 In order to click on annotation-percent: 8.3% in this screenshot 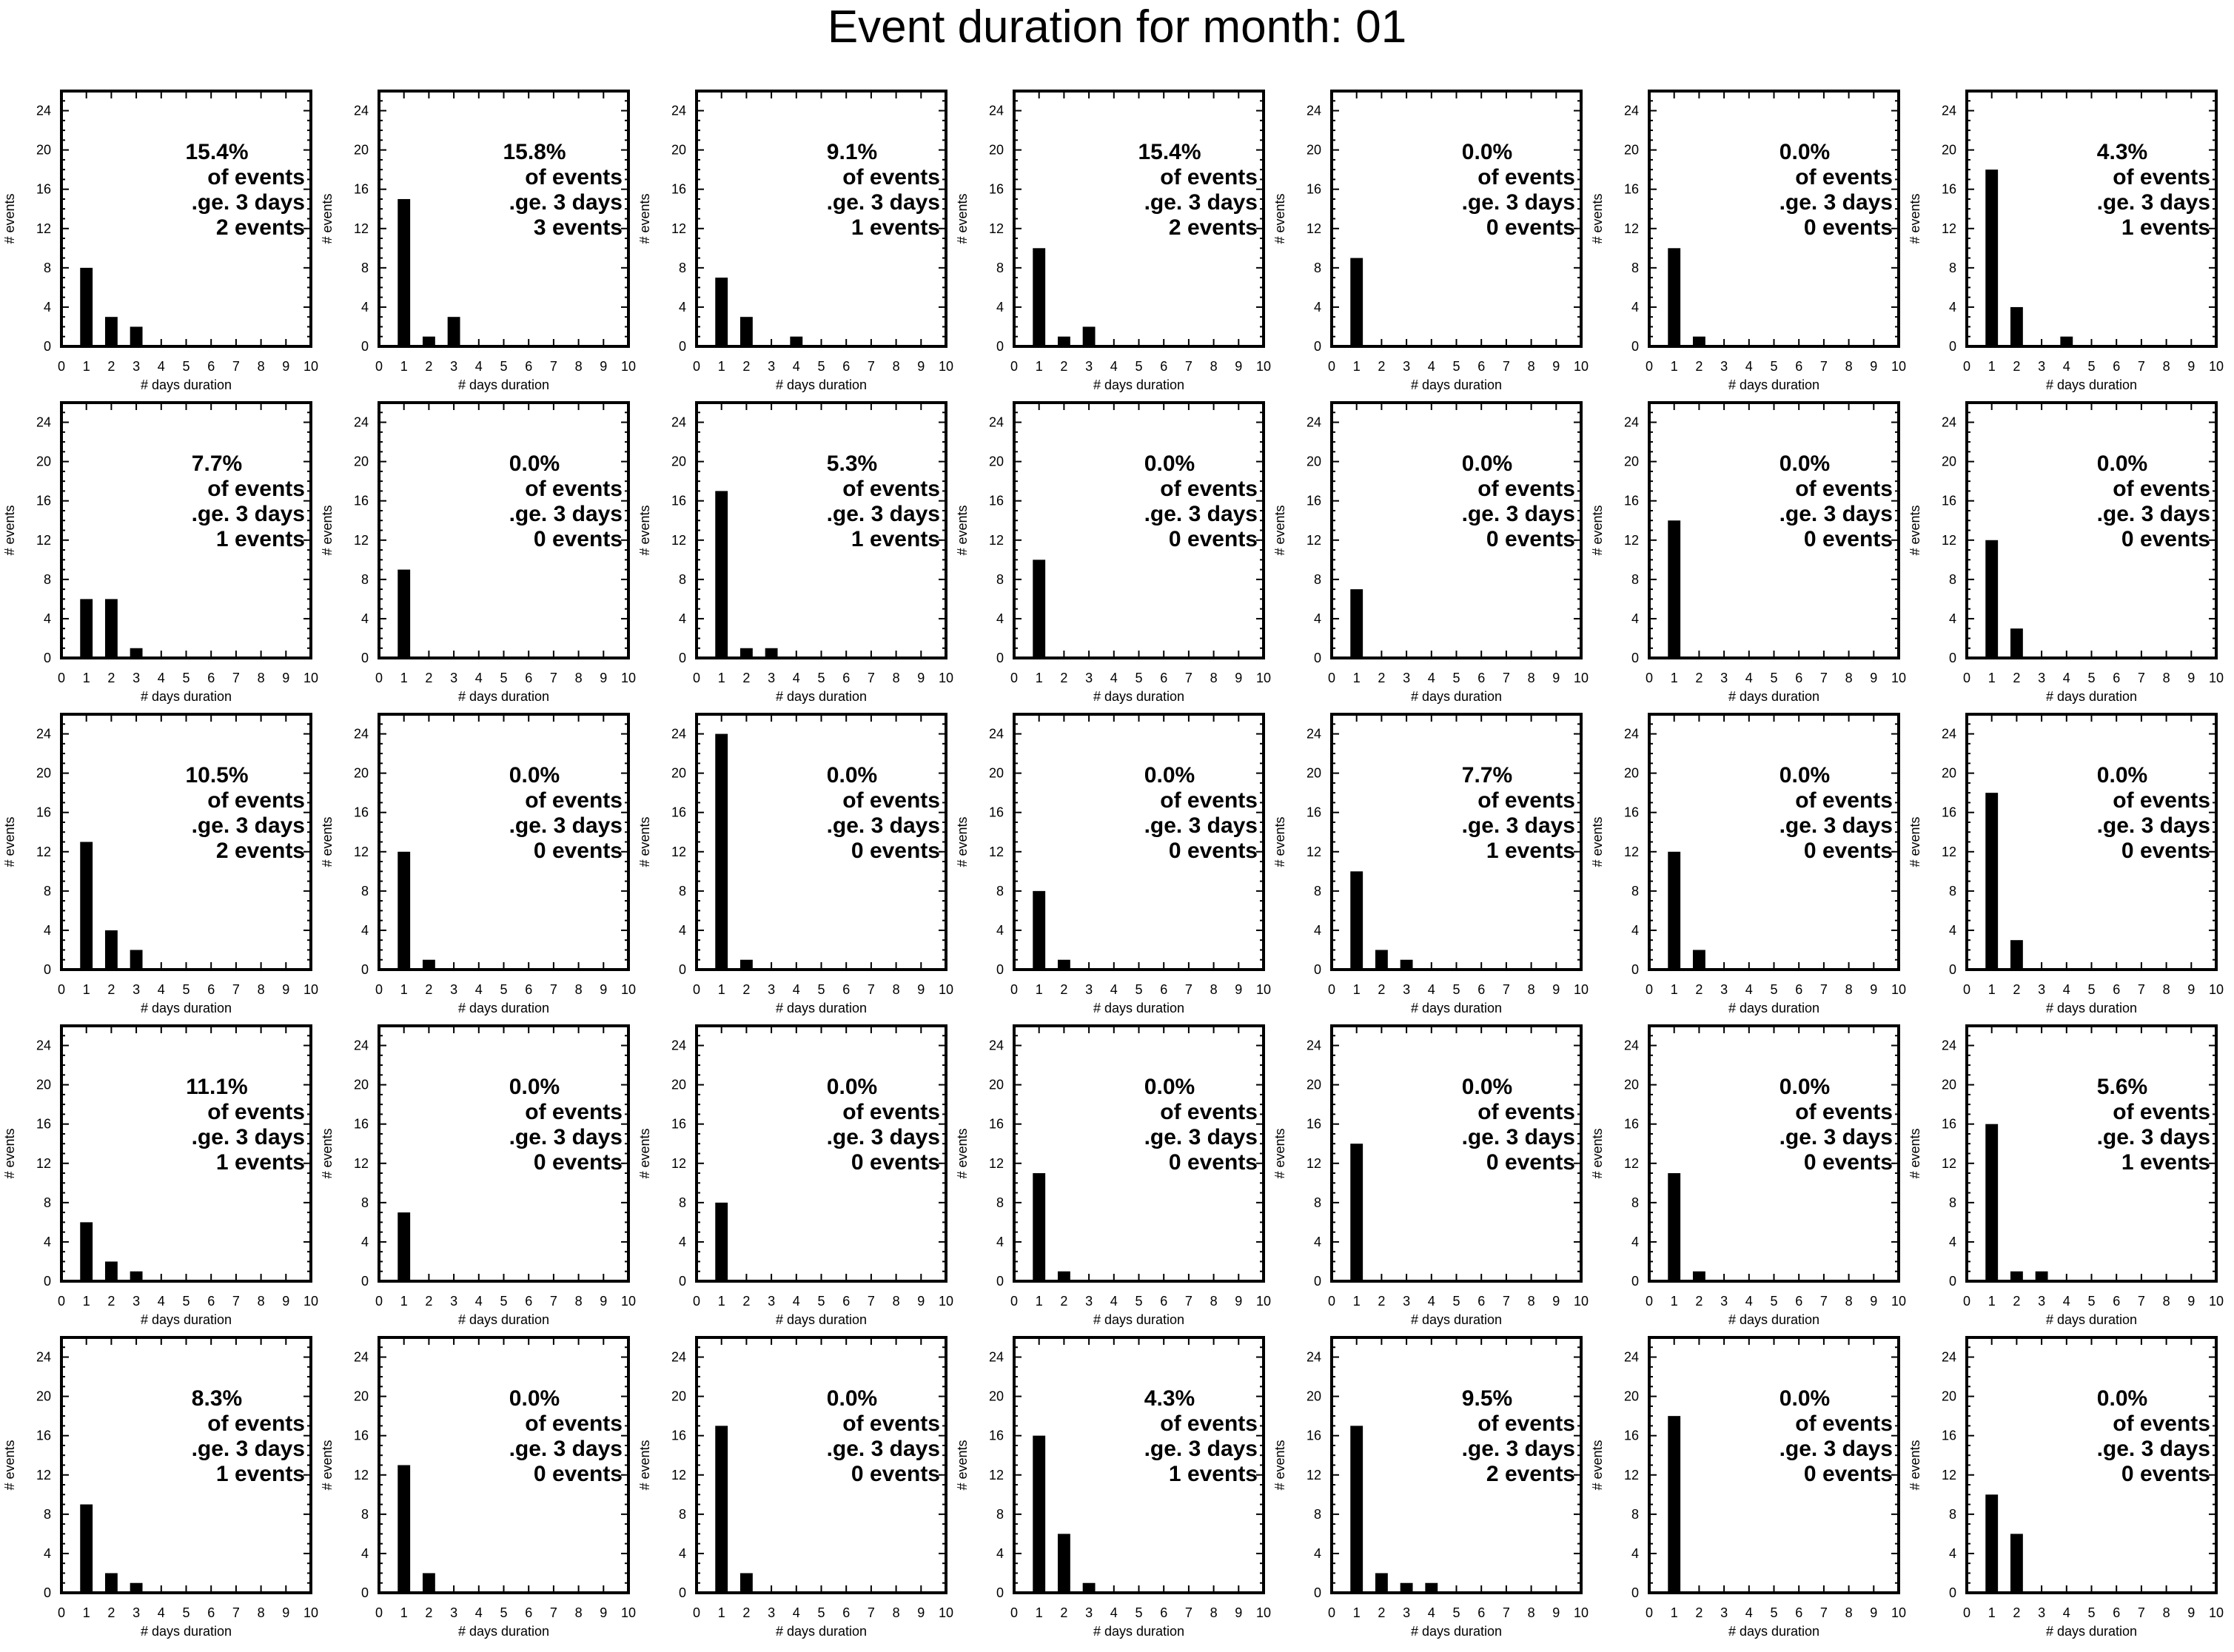, I will do `click(217, 1398)`.